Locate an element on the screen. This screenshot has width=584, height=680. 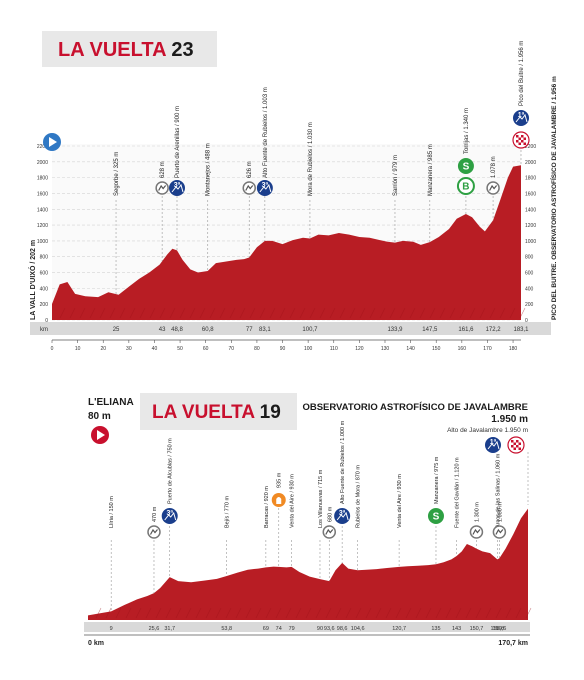
c1-x-tick-label: 60 is located at coordinates (206, 349).